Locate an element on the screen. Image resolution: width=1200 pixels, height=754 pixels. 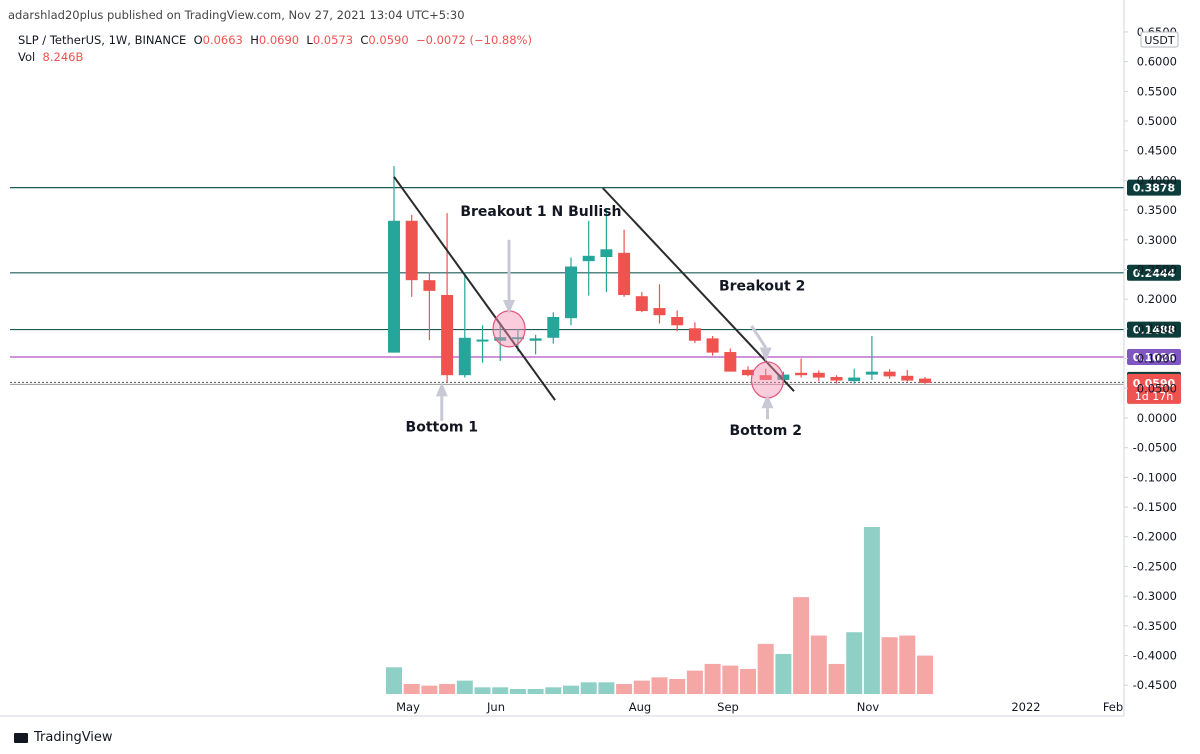
symbol-name: SLP / TetherUS, 1W, BINANCE is located at coordinates (102, 40).